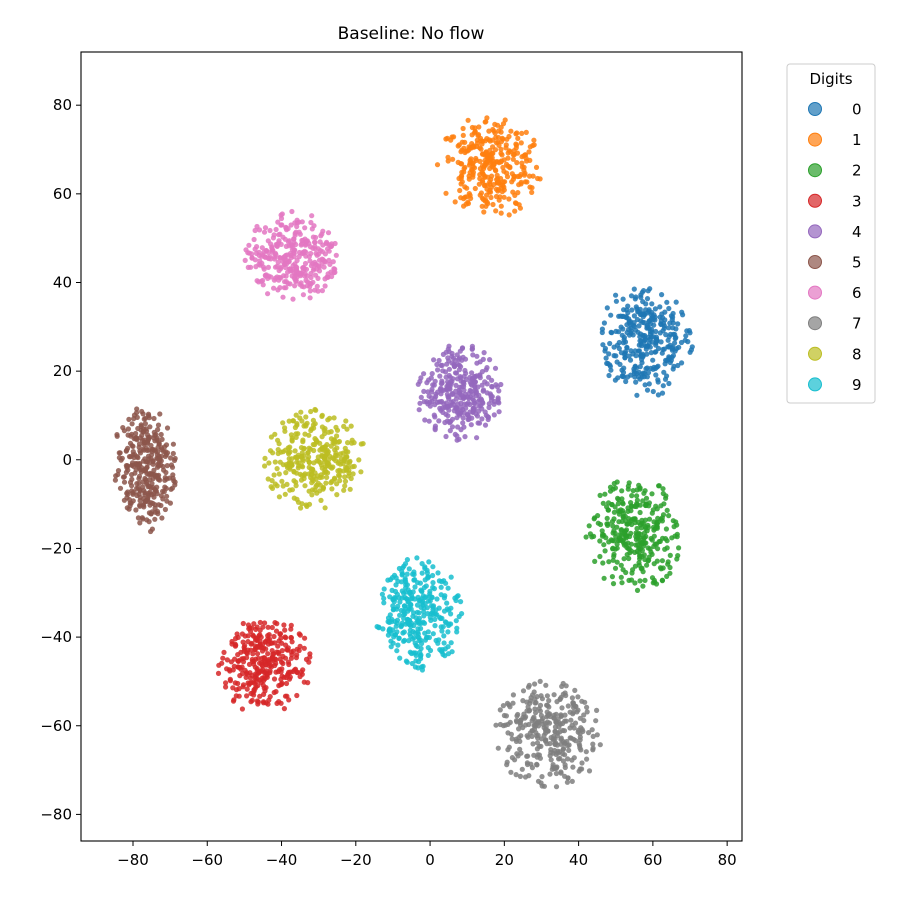  I want to click on chart-title: Baseline: No flow, so click(411, 34).